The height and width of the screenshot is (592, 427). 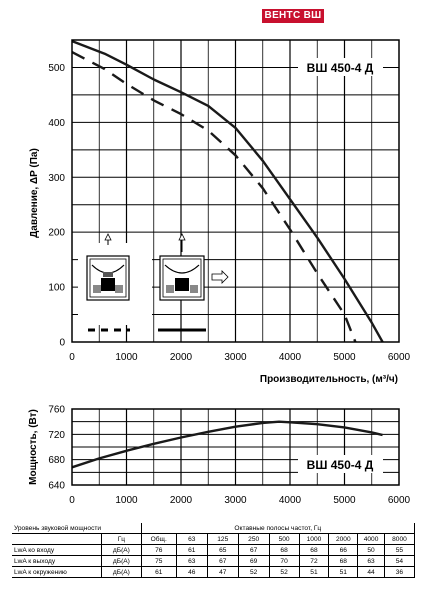 What do you see at coordinates (239, 357) in the screenshot?
I see `pressure-x-ticks: 0 1000 2000 3000 4000 5000 6000` at bounding box center [239, 357].